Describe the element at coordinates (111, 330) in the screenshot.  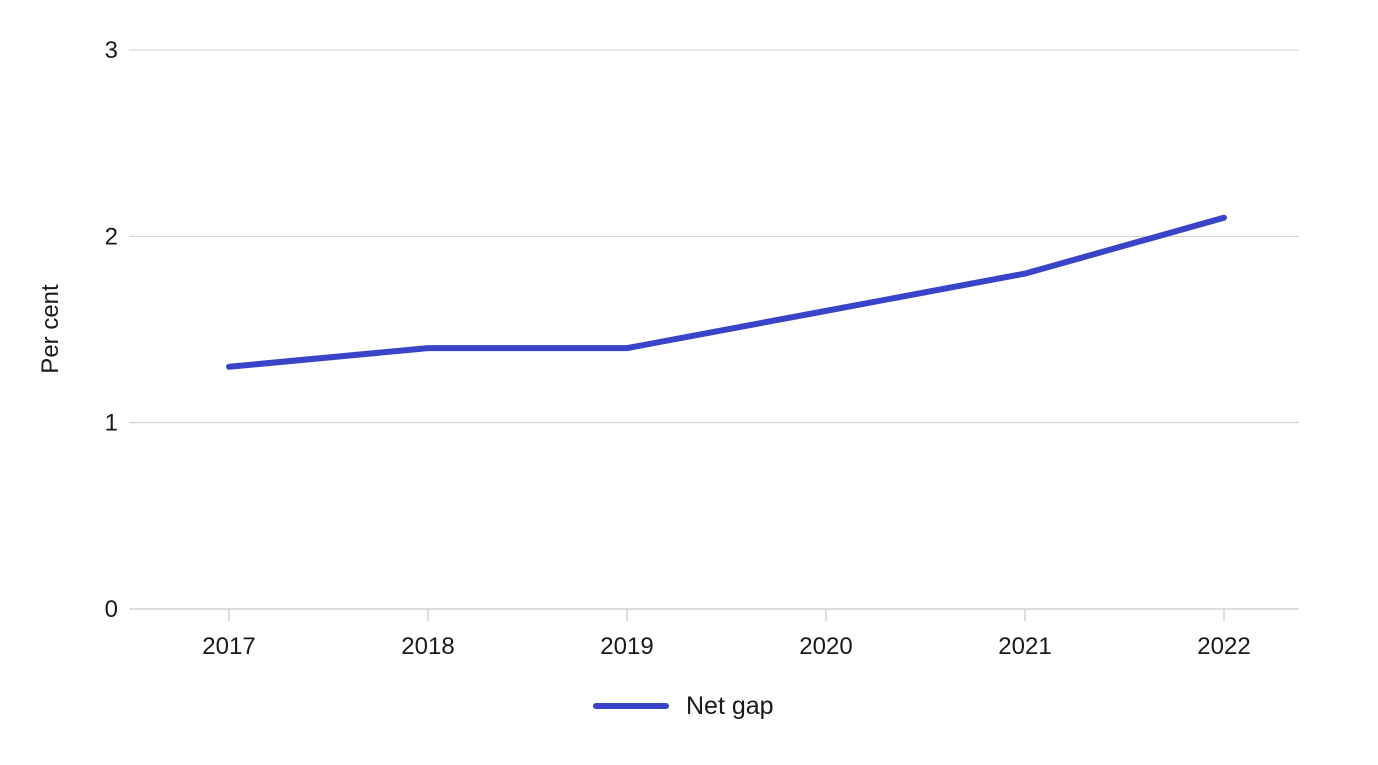
I see `y-axis: 0 1 2 3` at that location.